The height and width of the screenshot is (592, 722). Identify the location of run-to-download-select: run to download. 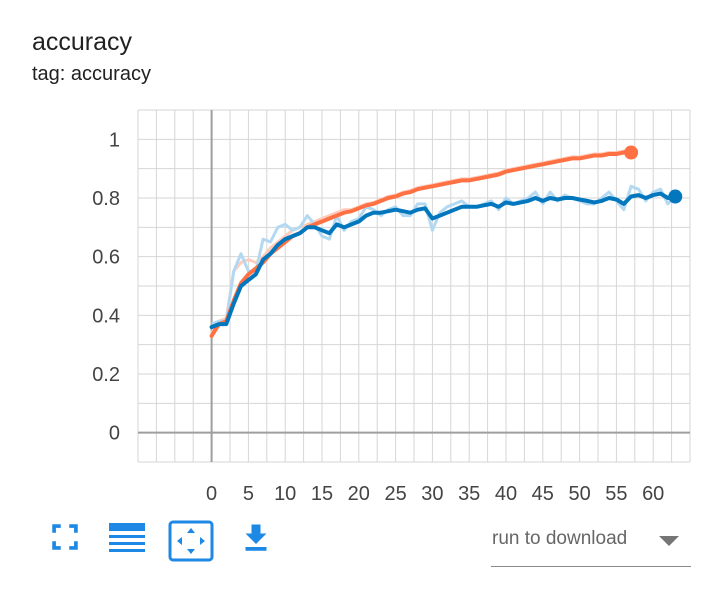
(591, 544).